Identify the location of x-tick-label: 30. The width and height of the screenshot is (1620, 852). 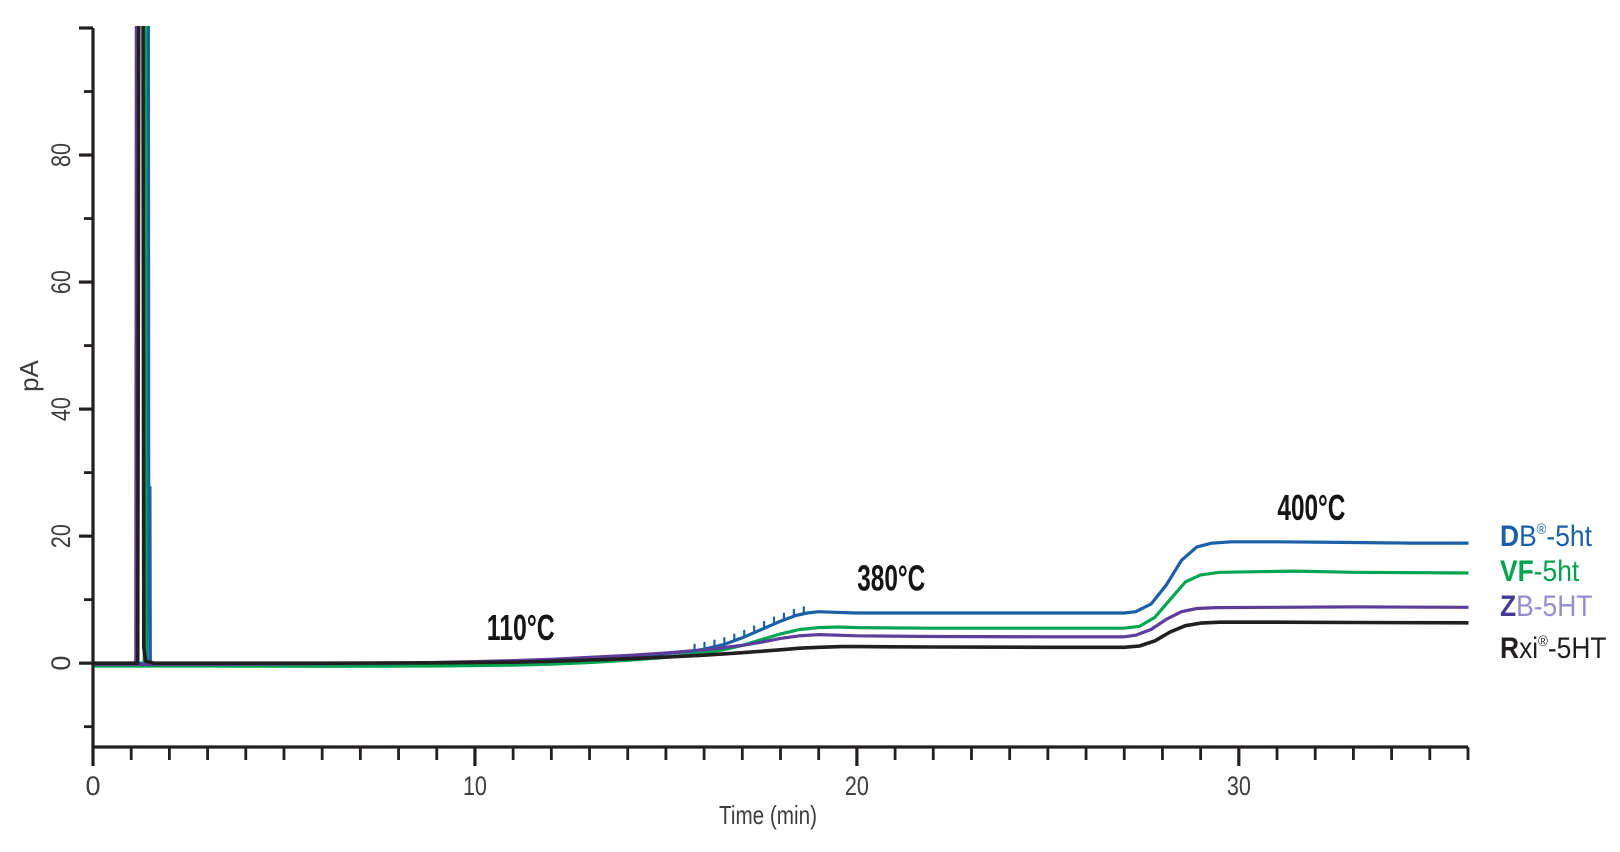
(1239, 786).